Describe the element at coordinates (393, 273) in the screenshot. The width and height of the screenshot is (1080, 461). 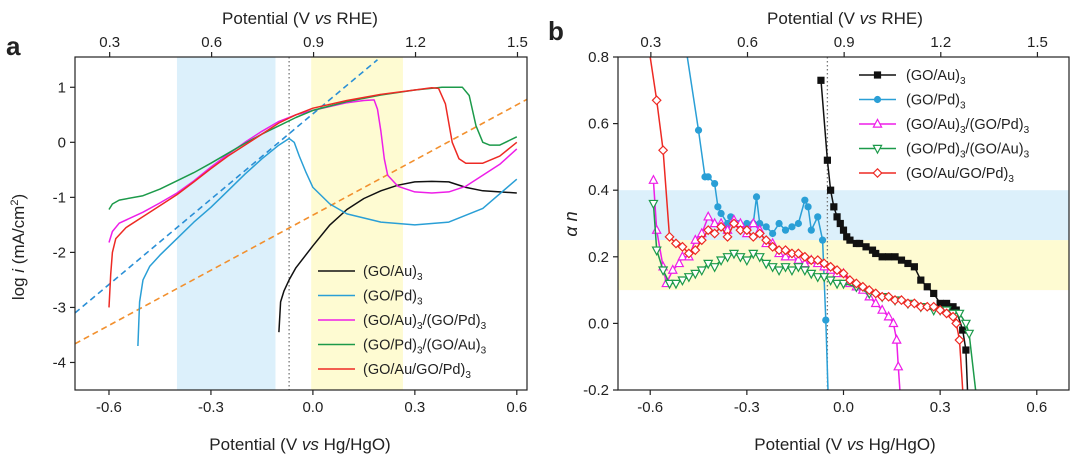
I see `a-legend-go-au-3-label: (GO/Au)3` at that location.